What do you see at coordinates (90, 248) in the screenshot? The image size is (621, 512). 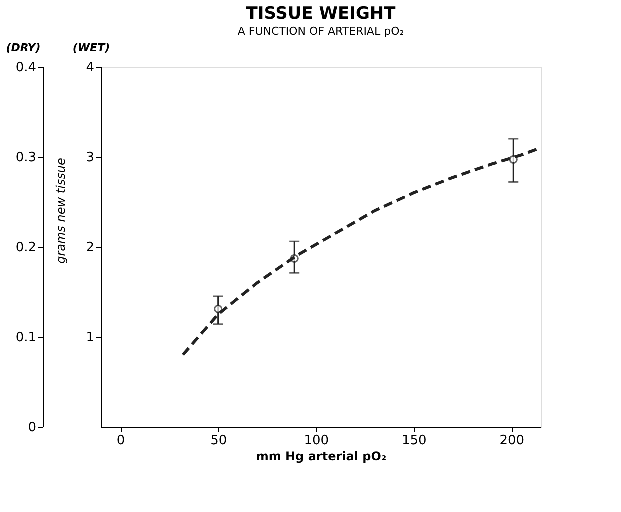 I see `y2-tick-label: 2` at bounding box center [90, 248].